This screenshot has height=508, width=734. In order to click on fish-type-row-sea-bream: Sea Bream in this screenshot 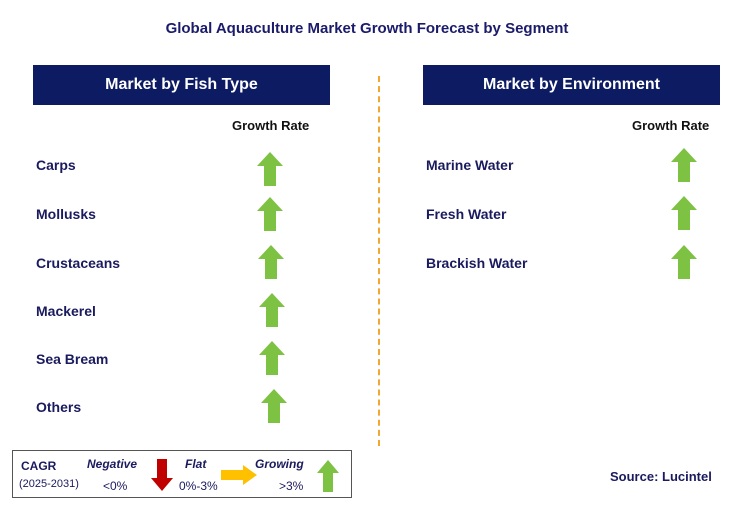, I will do `click(72, 359)`.